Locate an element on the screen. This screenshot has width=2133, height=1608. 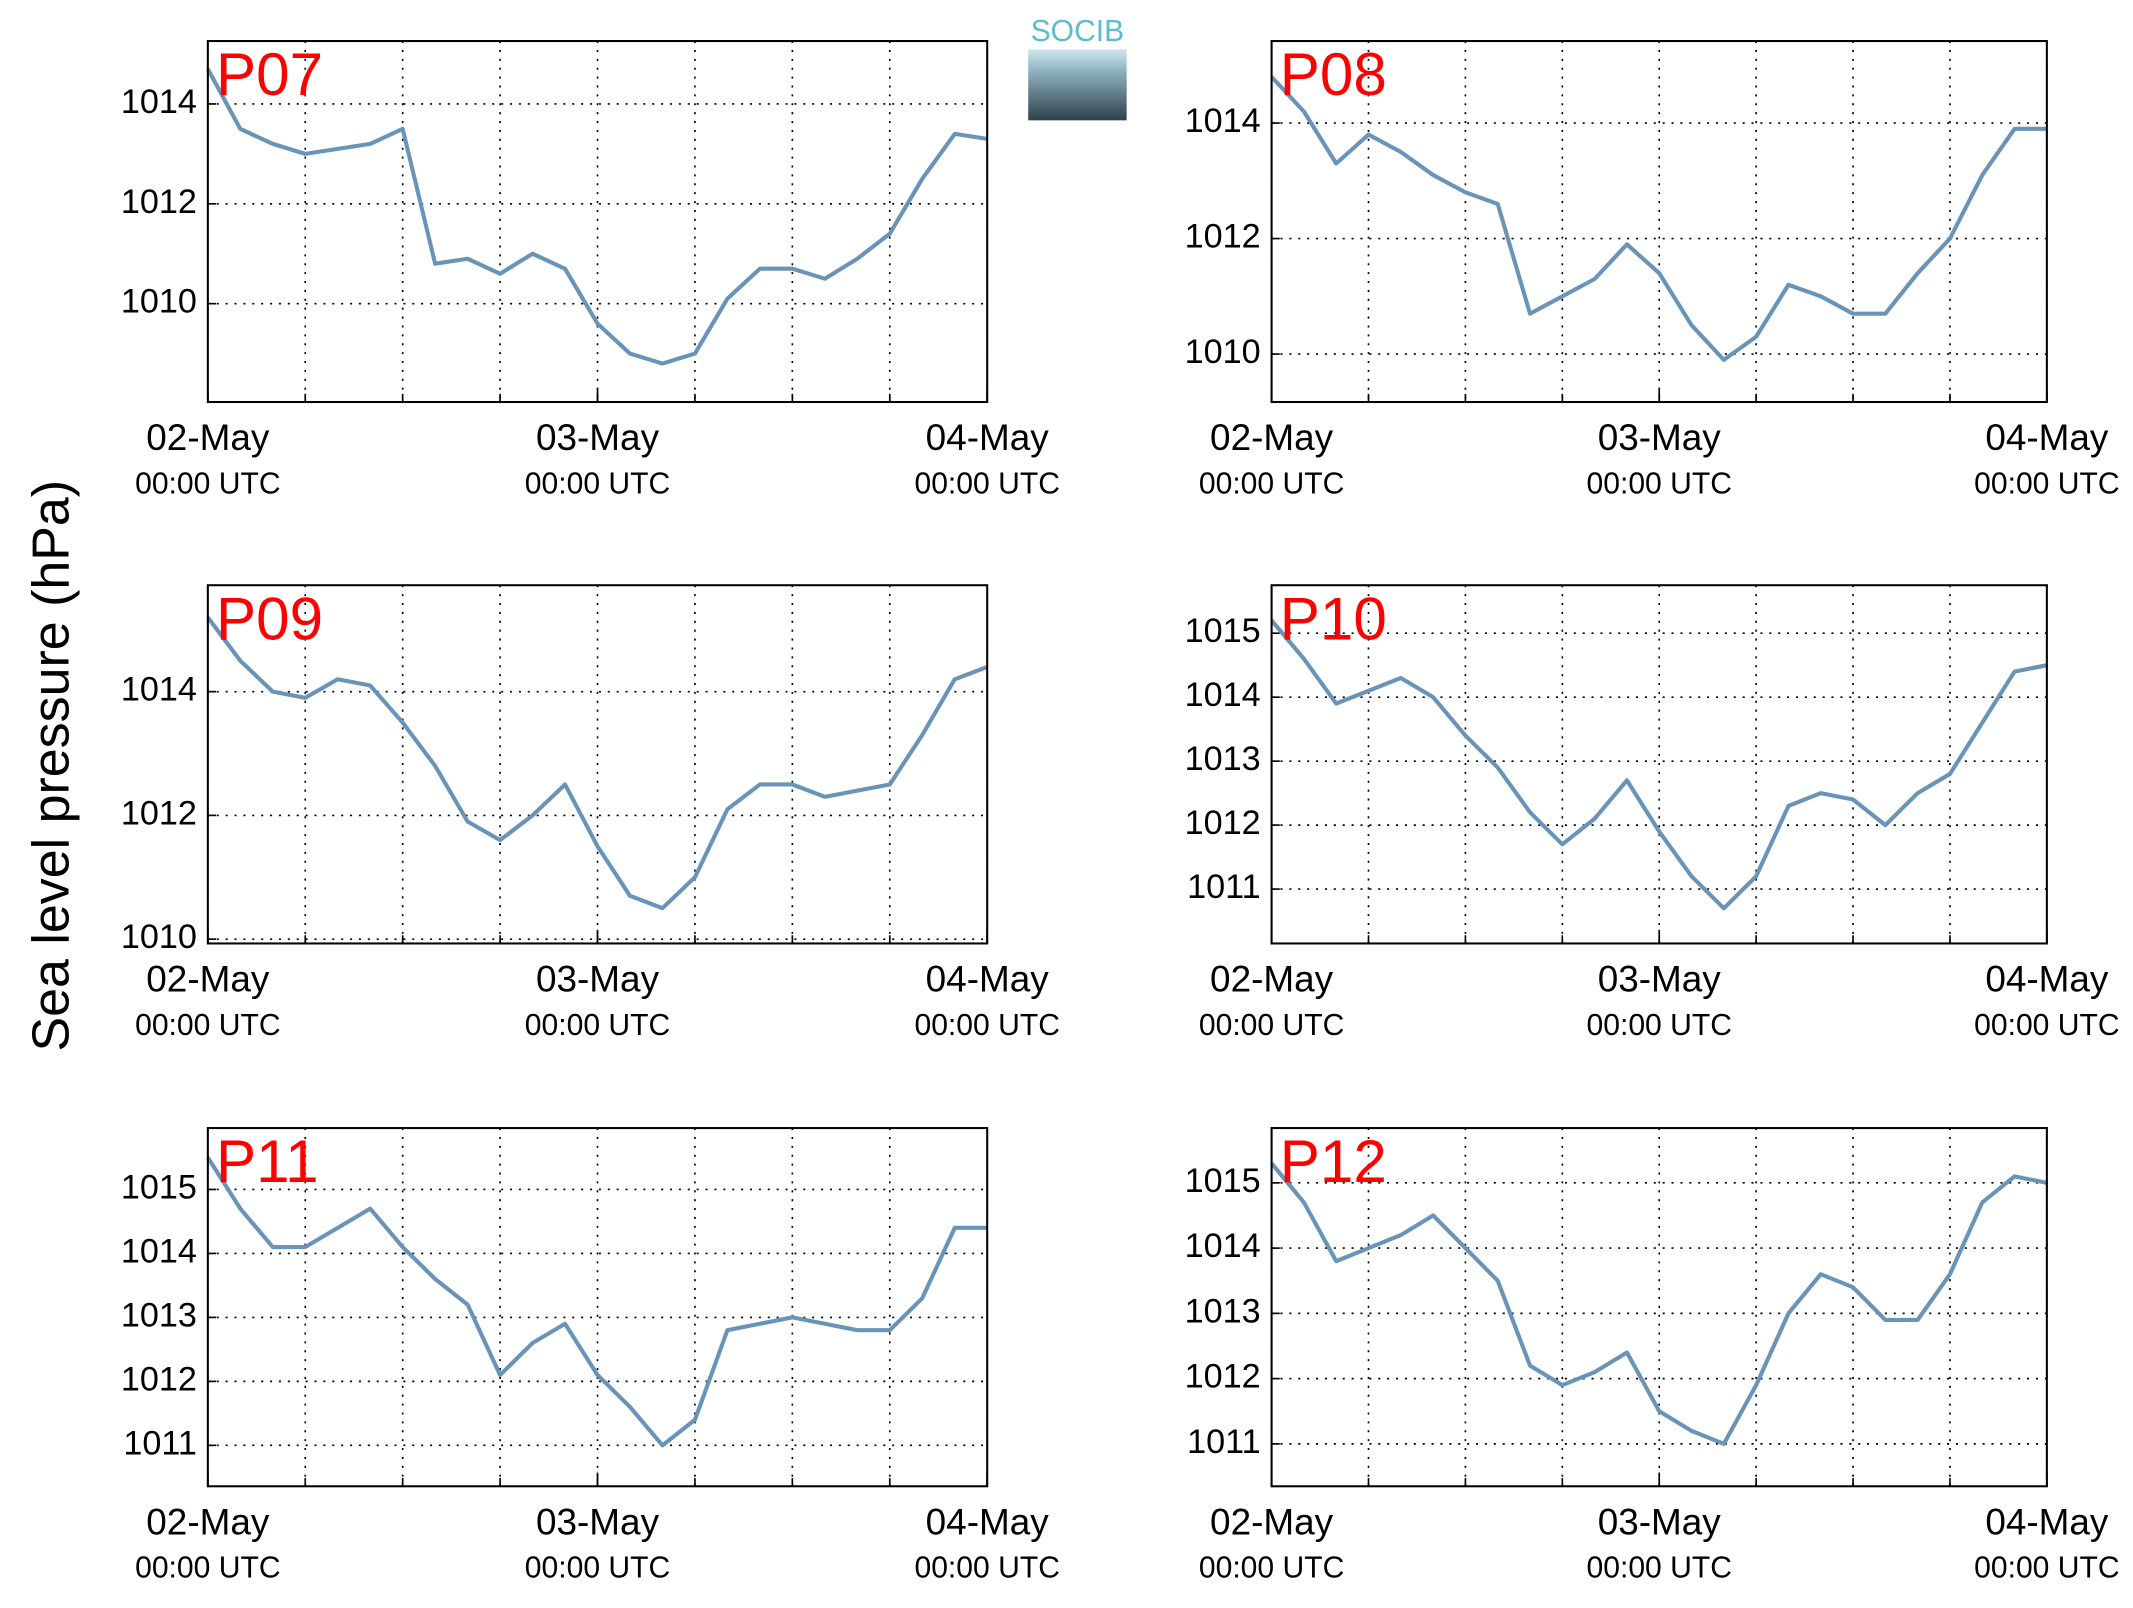
subplot-title: P11 is located at coordinates (267, 1161).